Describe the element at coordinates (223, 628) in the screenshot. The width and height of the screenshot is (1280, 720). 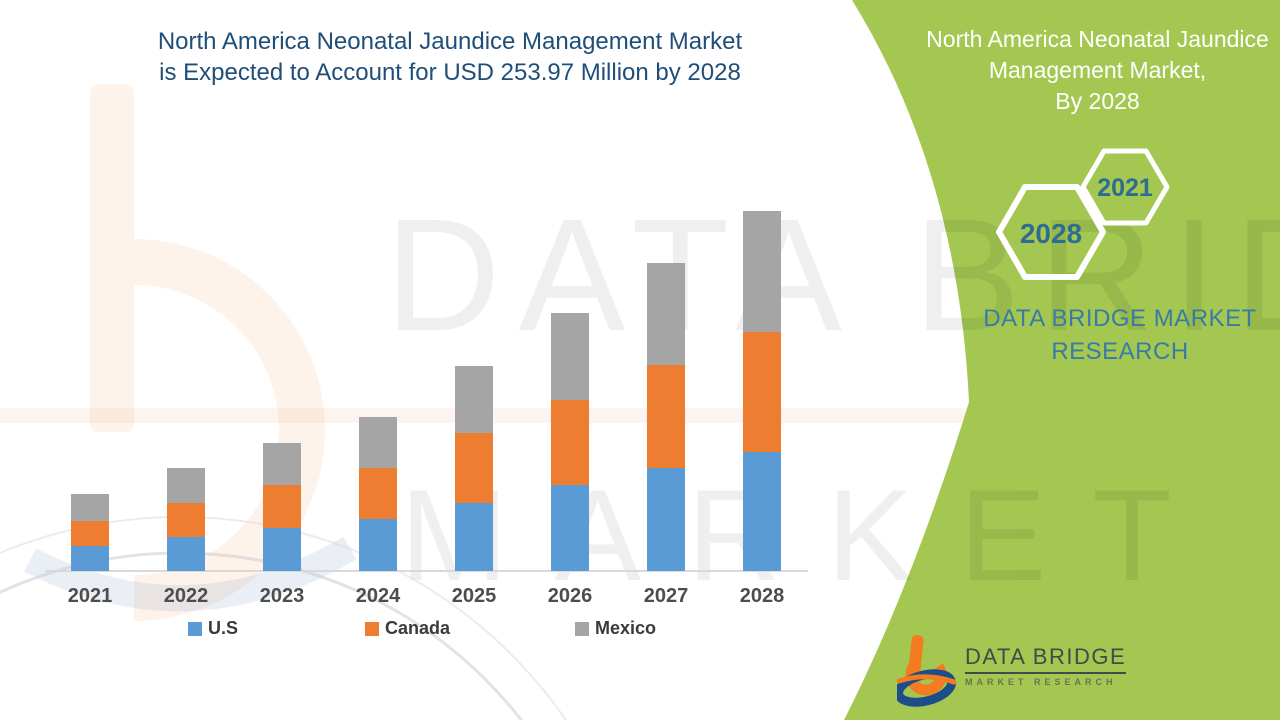
I see `legend-label-u-s: U.S` at that location.